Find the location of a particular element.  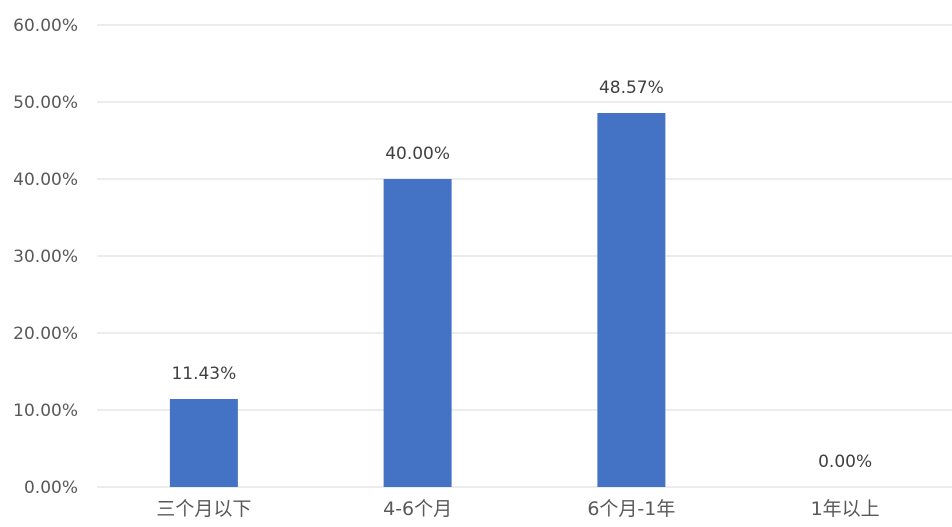

category-label: 1年以上 is located at coordinates (845, 509).